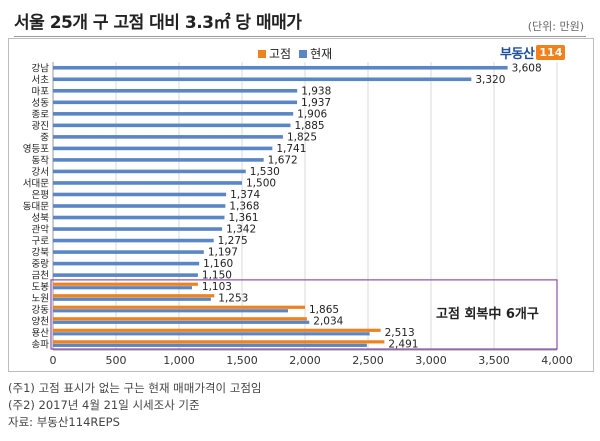  Describe the element at coordinates (217, 276) in the screenshot. I see `data-label: 1,150` at that location.